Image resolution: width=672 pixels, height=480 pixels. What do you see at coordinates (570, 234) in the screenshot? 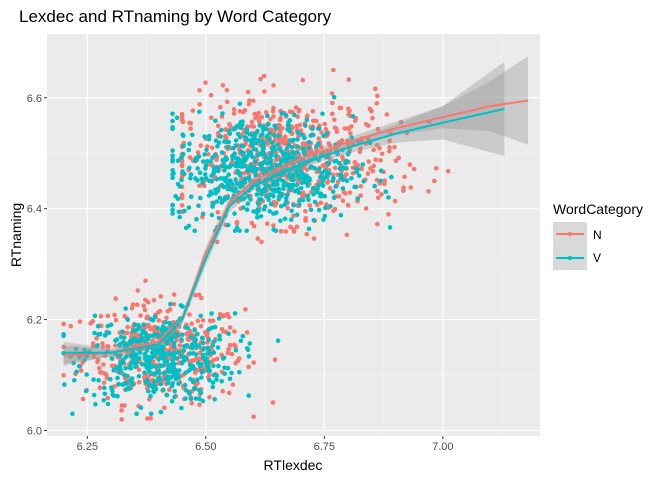
I see `legend-key-n-point` at bounding box center [570, 234].